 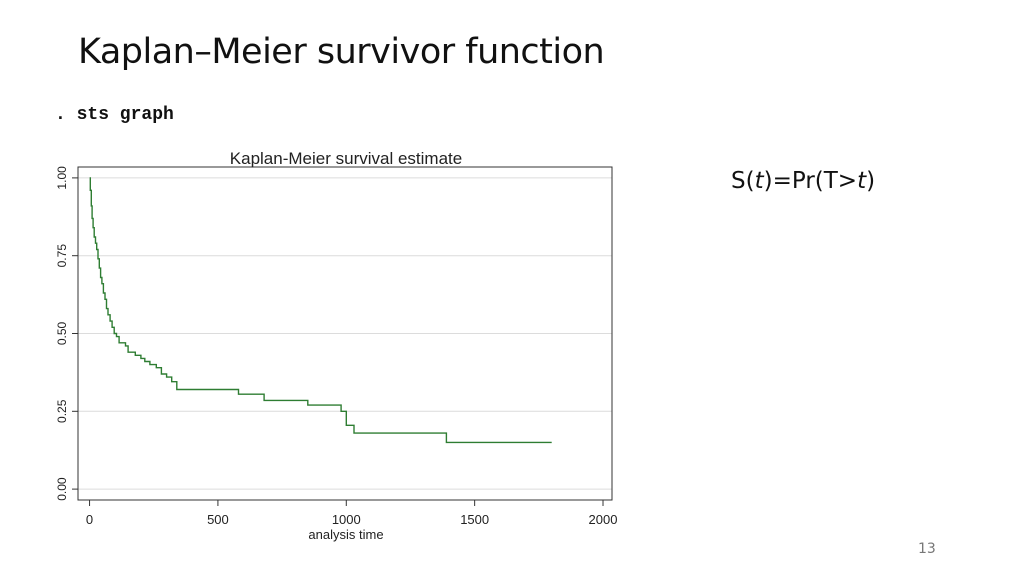 What do you see at coordinates (927, 549) in the screenshot?
I see `page-number: 13` at bounding box center [927, 549].